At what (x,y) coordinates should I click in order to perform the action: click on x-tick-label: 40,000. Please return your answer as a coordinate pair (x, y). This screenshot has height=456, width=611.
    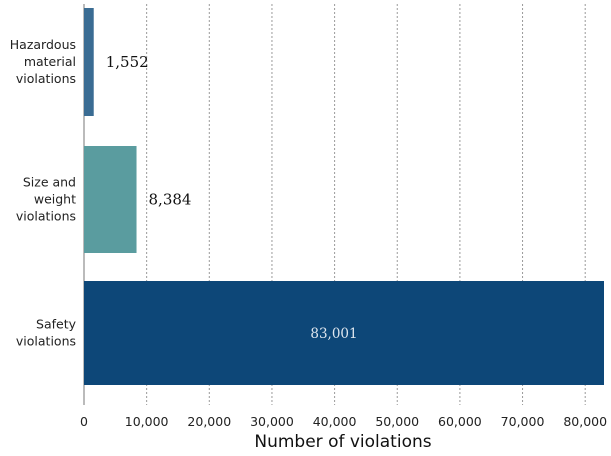
    Looking at the image, I should click on (335, 421).